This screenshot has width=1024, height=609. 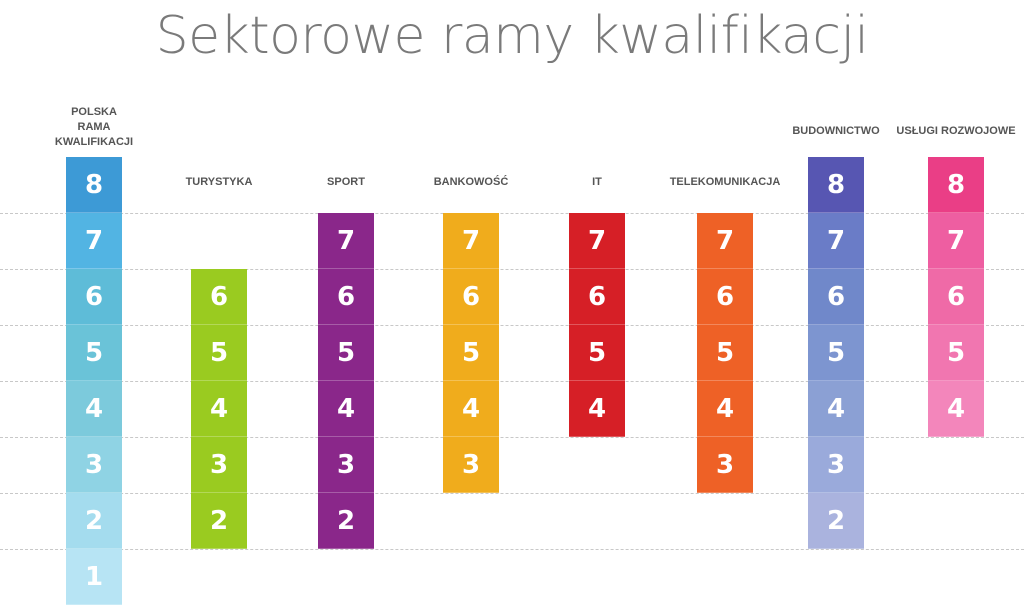 I want to click on column-label: BANKOWOŚĆ, so click(x=471, y=182).